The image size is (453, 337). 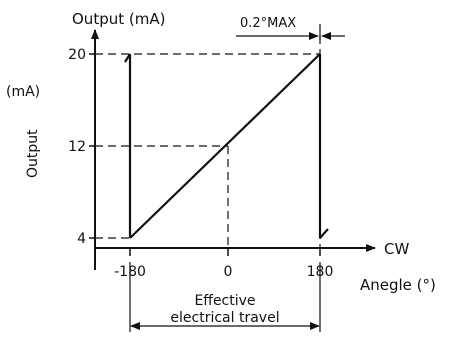 What do you see at coordinates (33, 153) in the screenshot?
I see `y-side-label: Output` at bounding box center [33, 153].